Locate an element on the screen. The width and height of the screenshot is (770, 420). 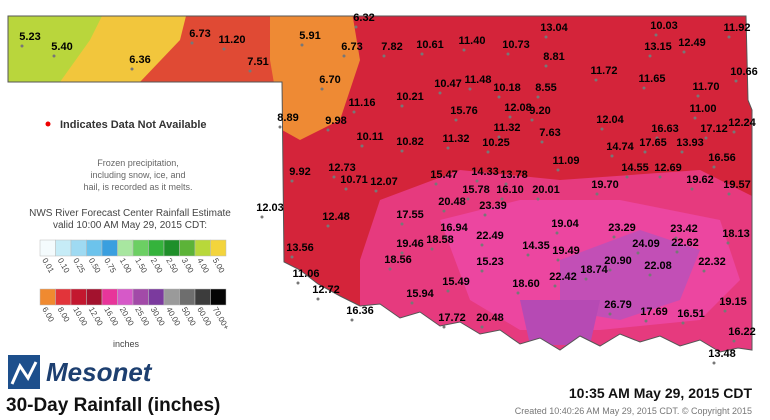
logo is located at coordinates (24, 372).